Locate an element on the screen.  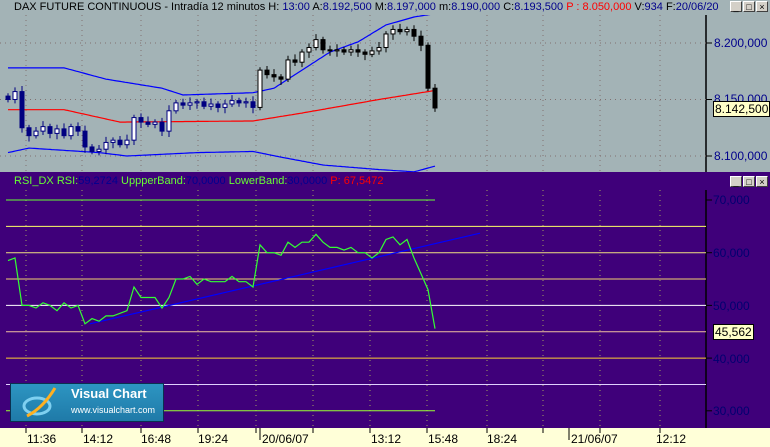
price-axis-label: 8.200,000 is located at coordinates (741, 43).